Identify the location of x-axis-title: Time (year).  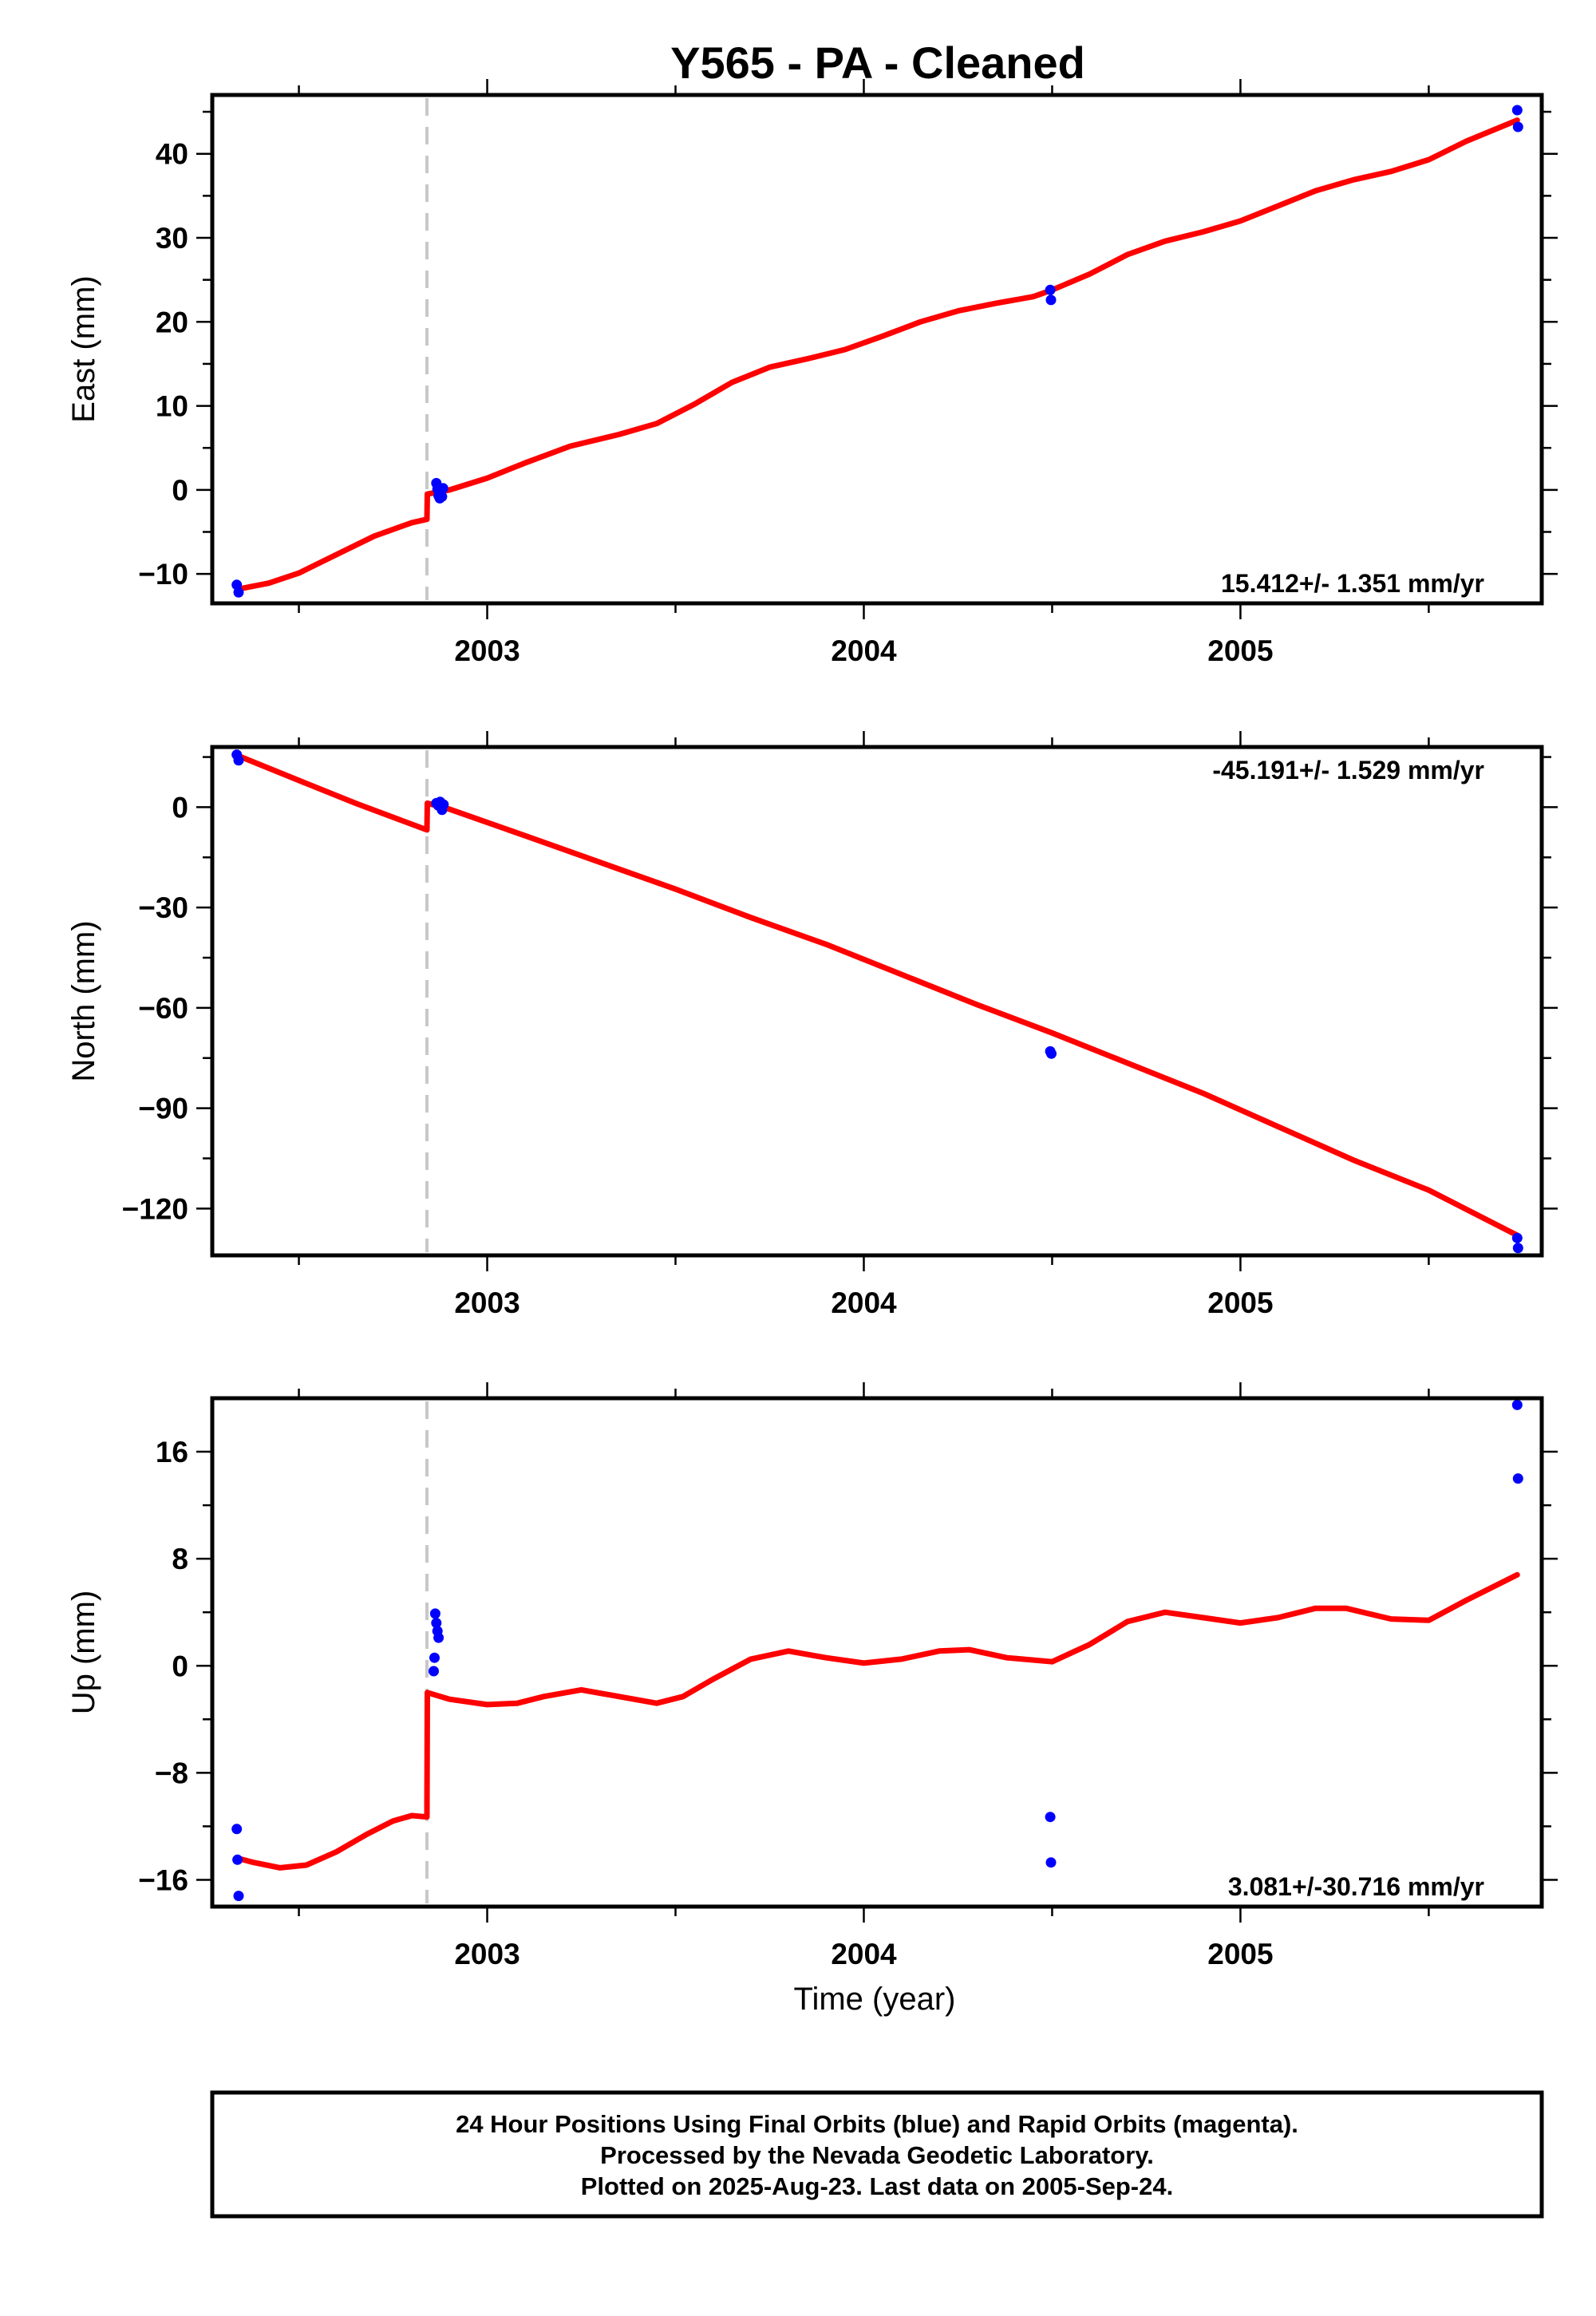
(875, 1999).